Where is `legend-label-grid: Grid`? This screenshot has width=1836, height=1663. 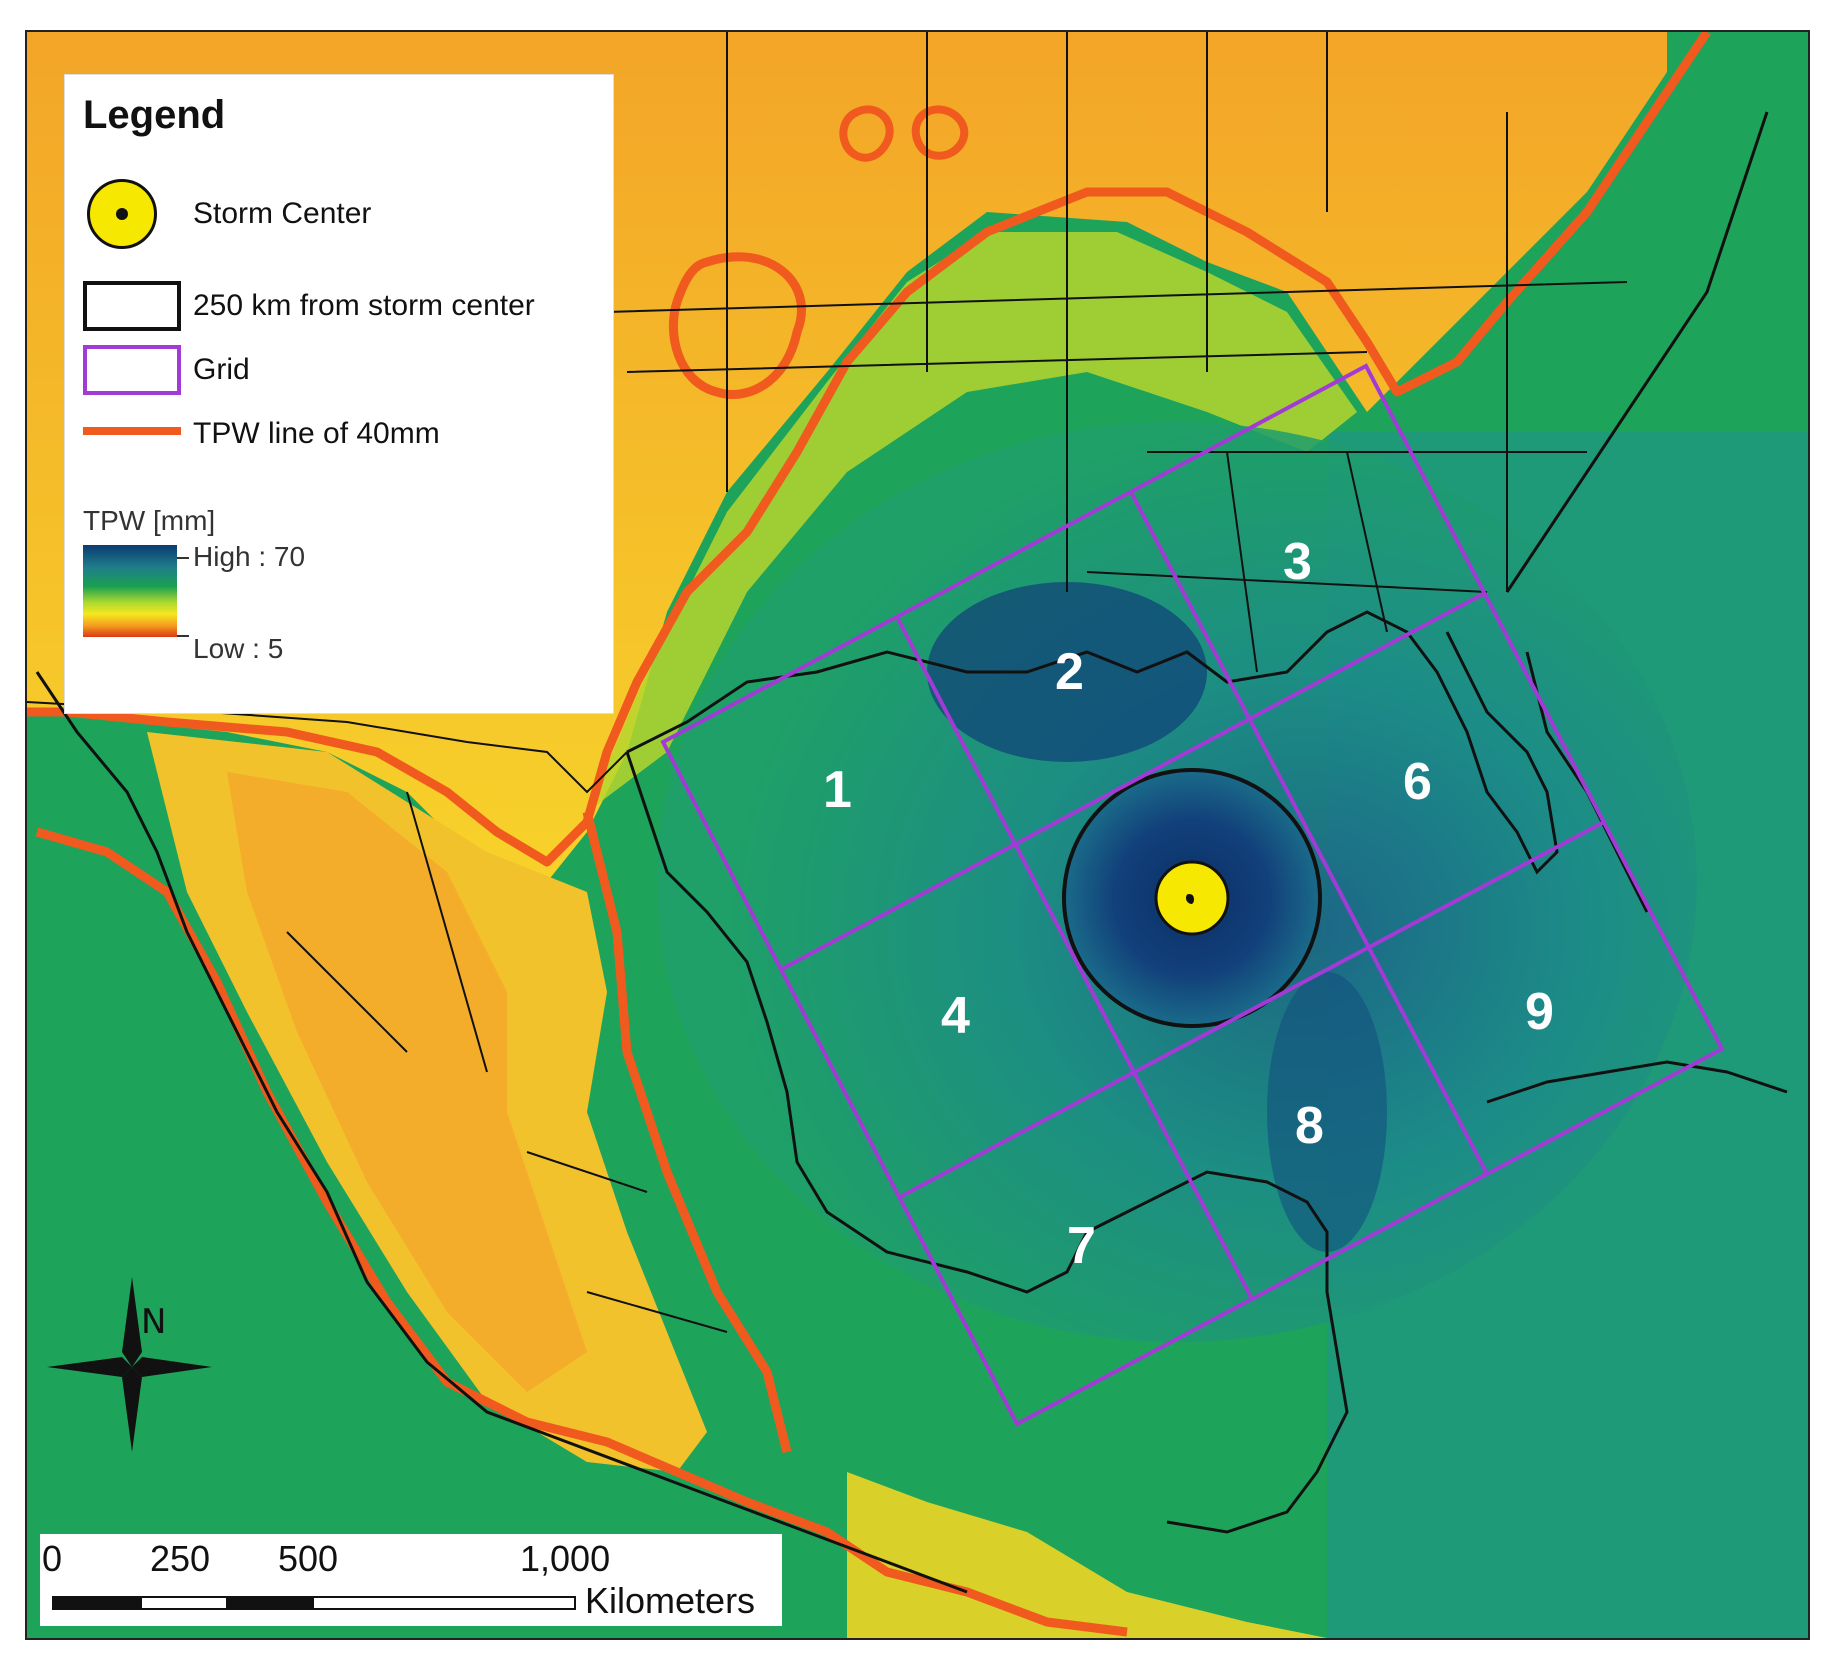 legend-label-grid: Grid is located at coordinates (221, 369).